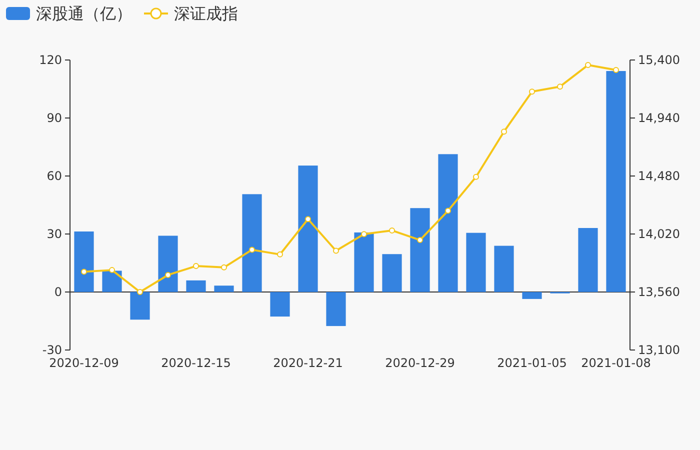  I want to click on y-tick-label: 120, so click(50, 60).